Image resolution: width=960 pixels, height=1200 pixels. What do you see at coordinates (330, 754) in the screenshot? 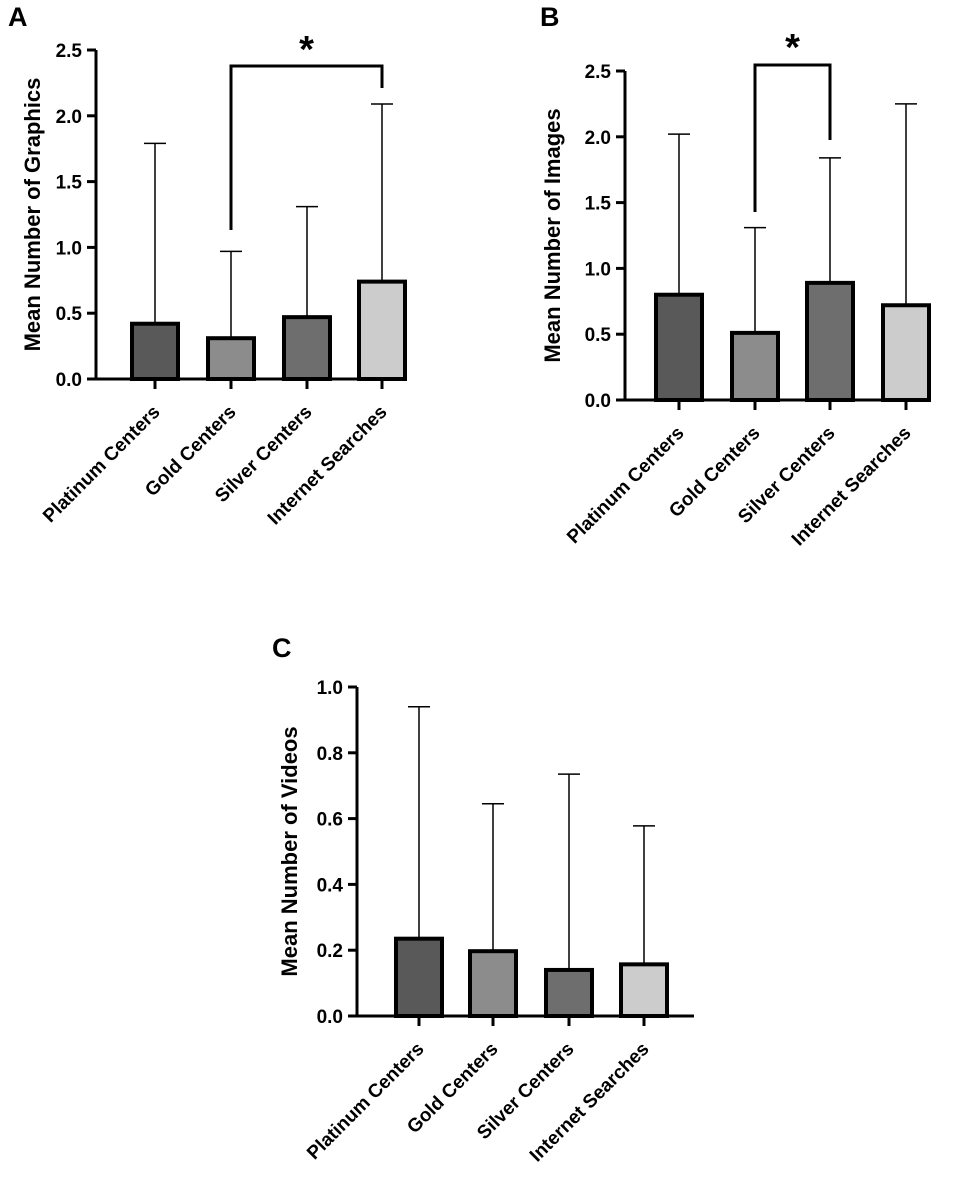
I see `y-tick-label: 0.8` at bounding box center [330, 754].